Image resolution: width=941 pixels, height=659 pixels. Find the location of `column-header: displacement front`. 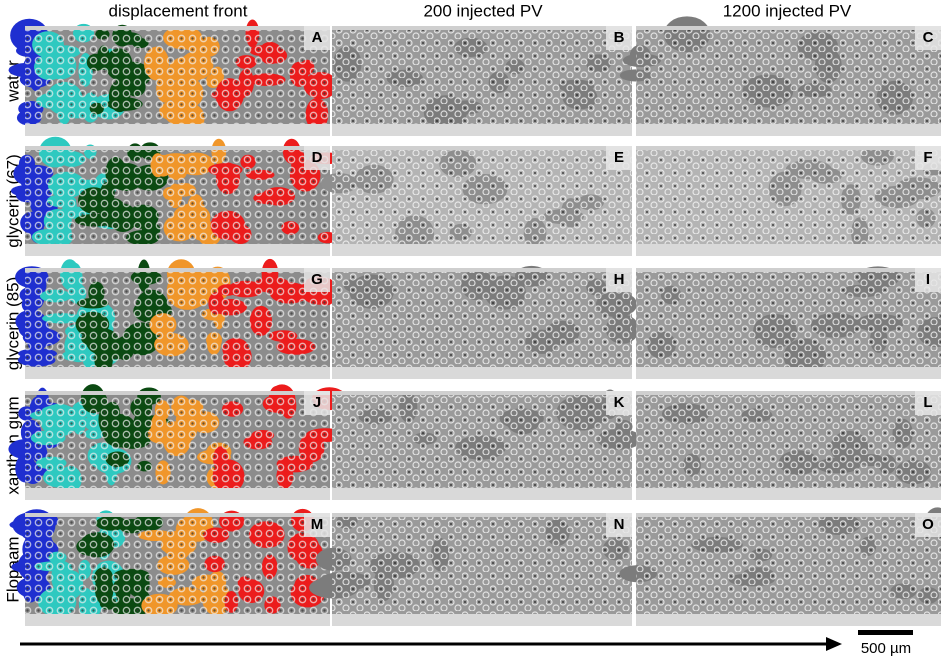

column-header: displacement front is located at coordinates (178, 10).